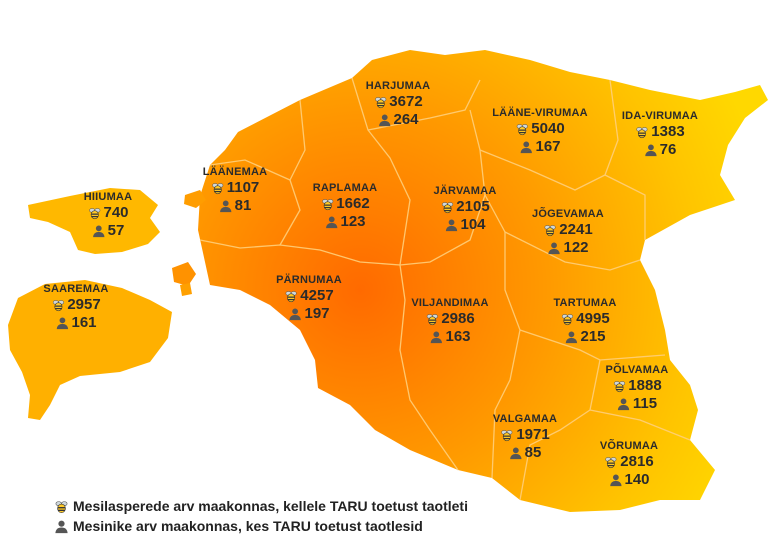  Describe the element at coordinates (576, 229) in the screenshot. I see `bee-colonies-value: 2241` at that location.